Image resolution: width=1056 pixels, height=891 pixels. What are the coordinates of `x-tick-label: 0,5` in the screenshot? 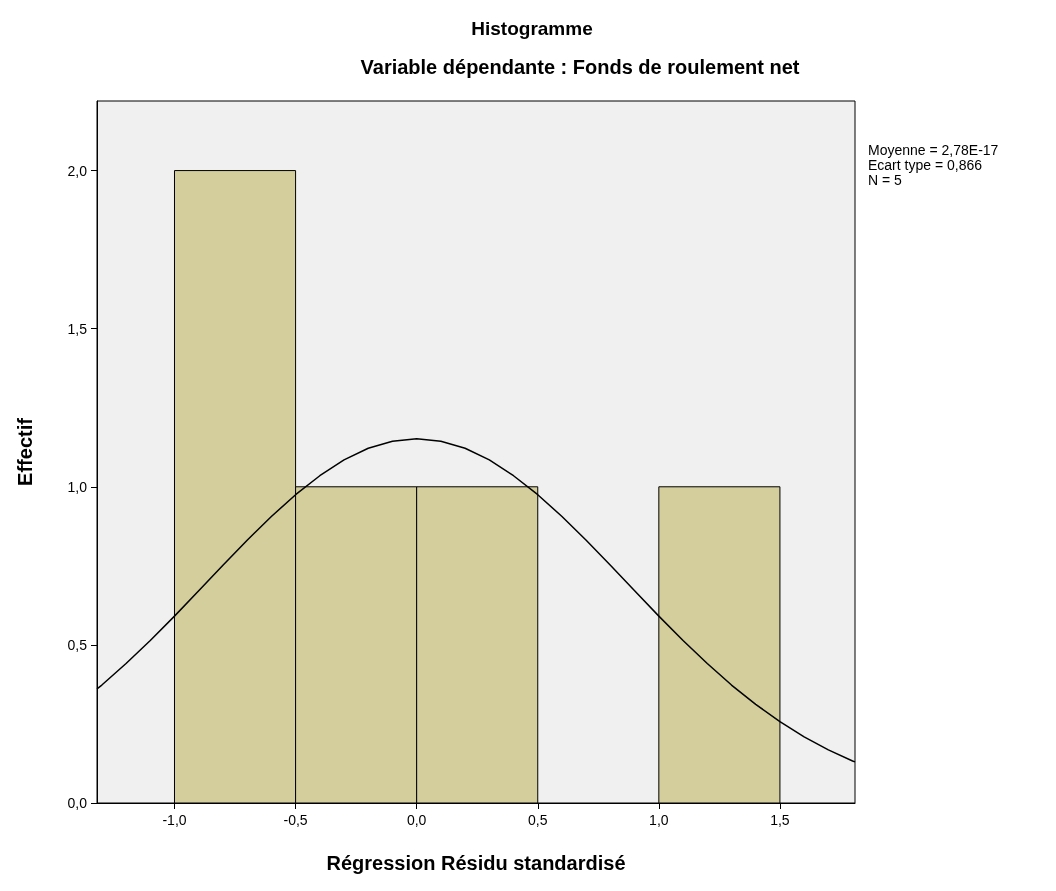 It's located at (538, 820).